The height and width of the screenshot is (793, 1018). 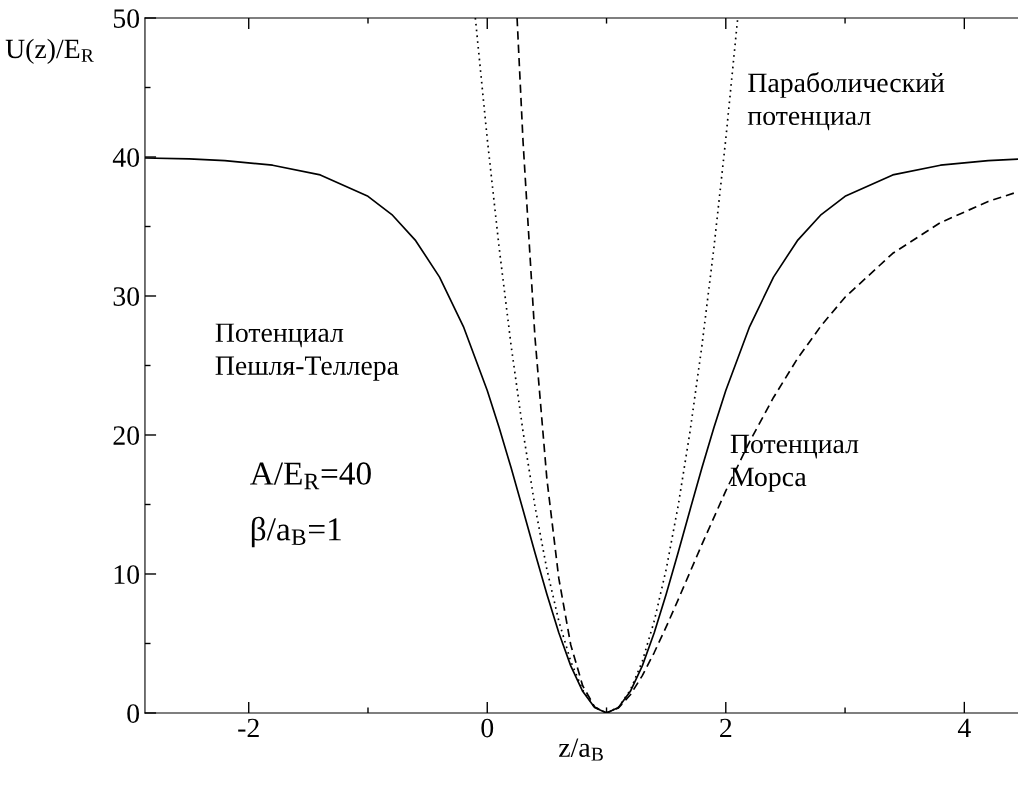 What do you see at coordinates (126, 435) in the screenshot?
I see `y-tick-label: 20` at bounding box center [126, 435].